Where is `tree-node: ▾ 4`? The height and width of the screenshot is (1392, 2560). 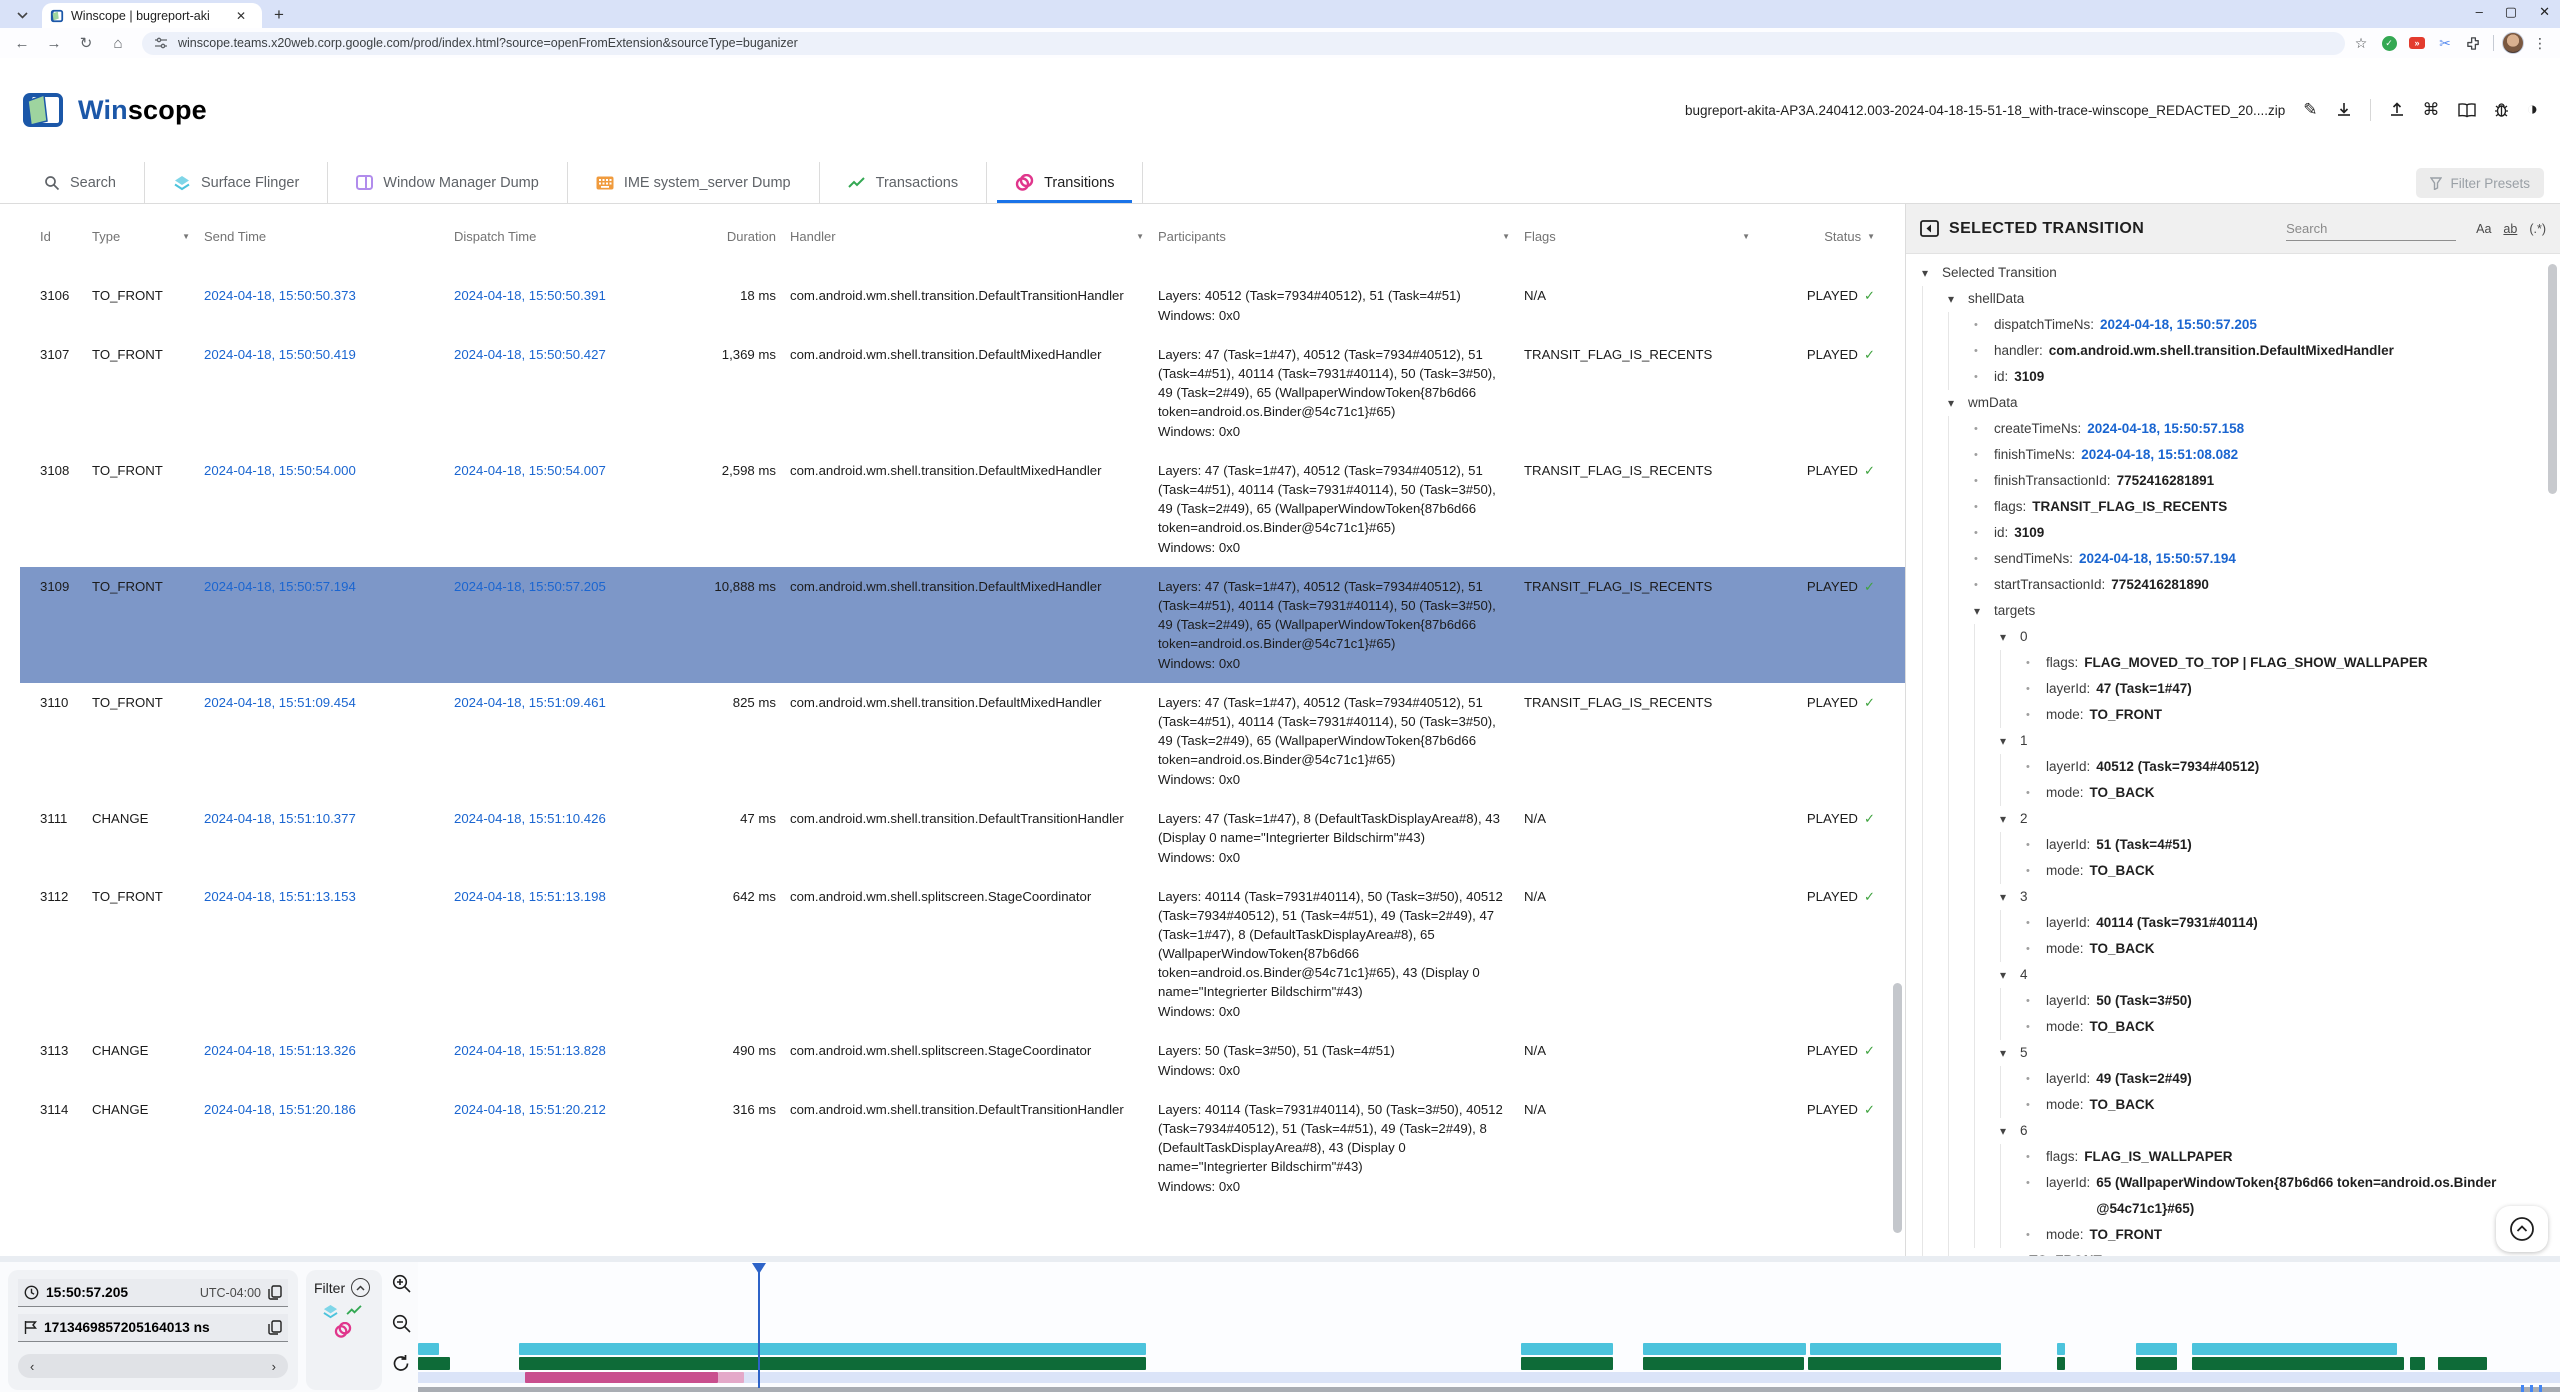 tree-node: ▾ 4 is located at coordinates (2236, 975).